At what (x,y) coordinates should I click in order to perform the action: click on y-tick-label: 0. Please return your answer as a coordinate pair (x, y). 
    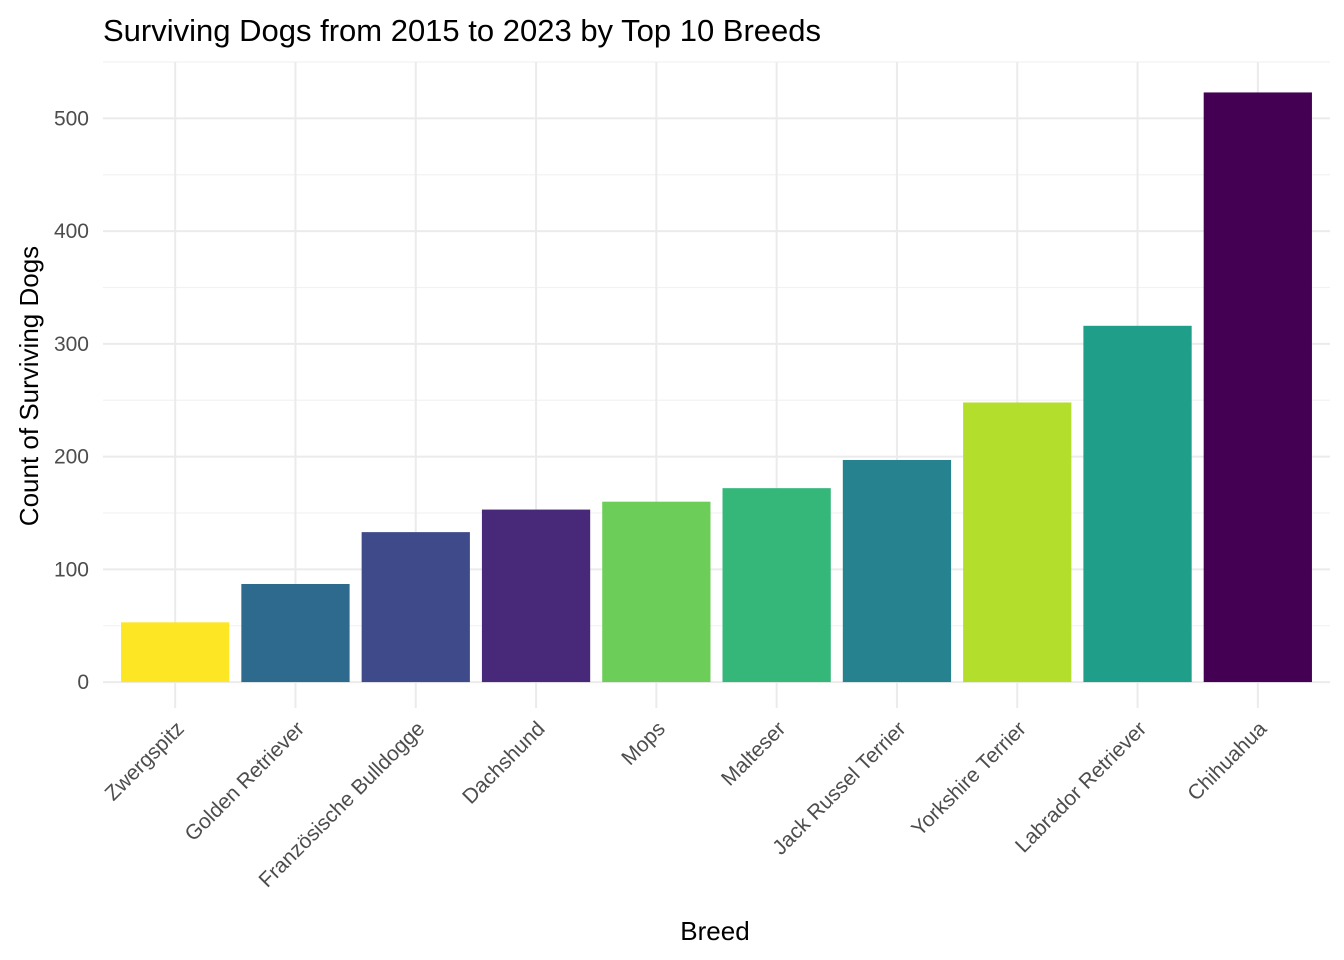
    Looking at the image, I should click on (83, 682).